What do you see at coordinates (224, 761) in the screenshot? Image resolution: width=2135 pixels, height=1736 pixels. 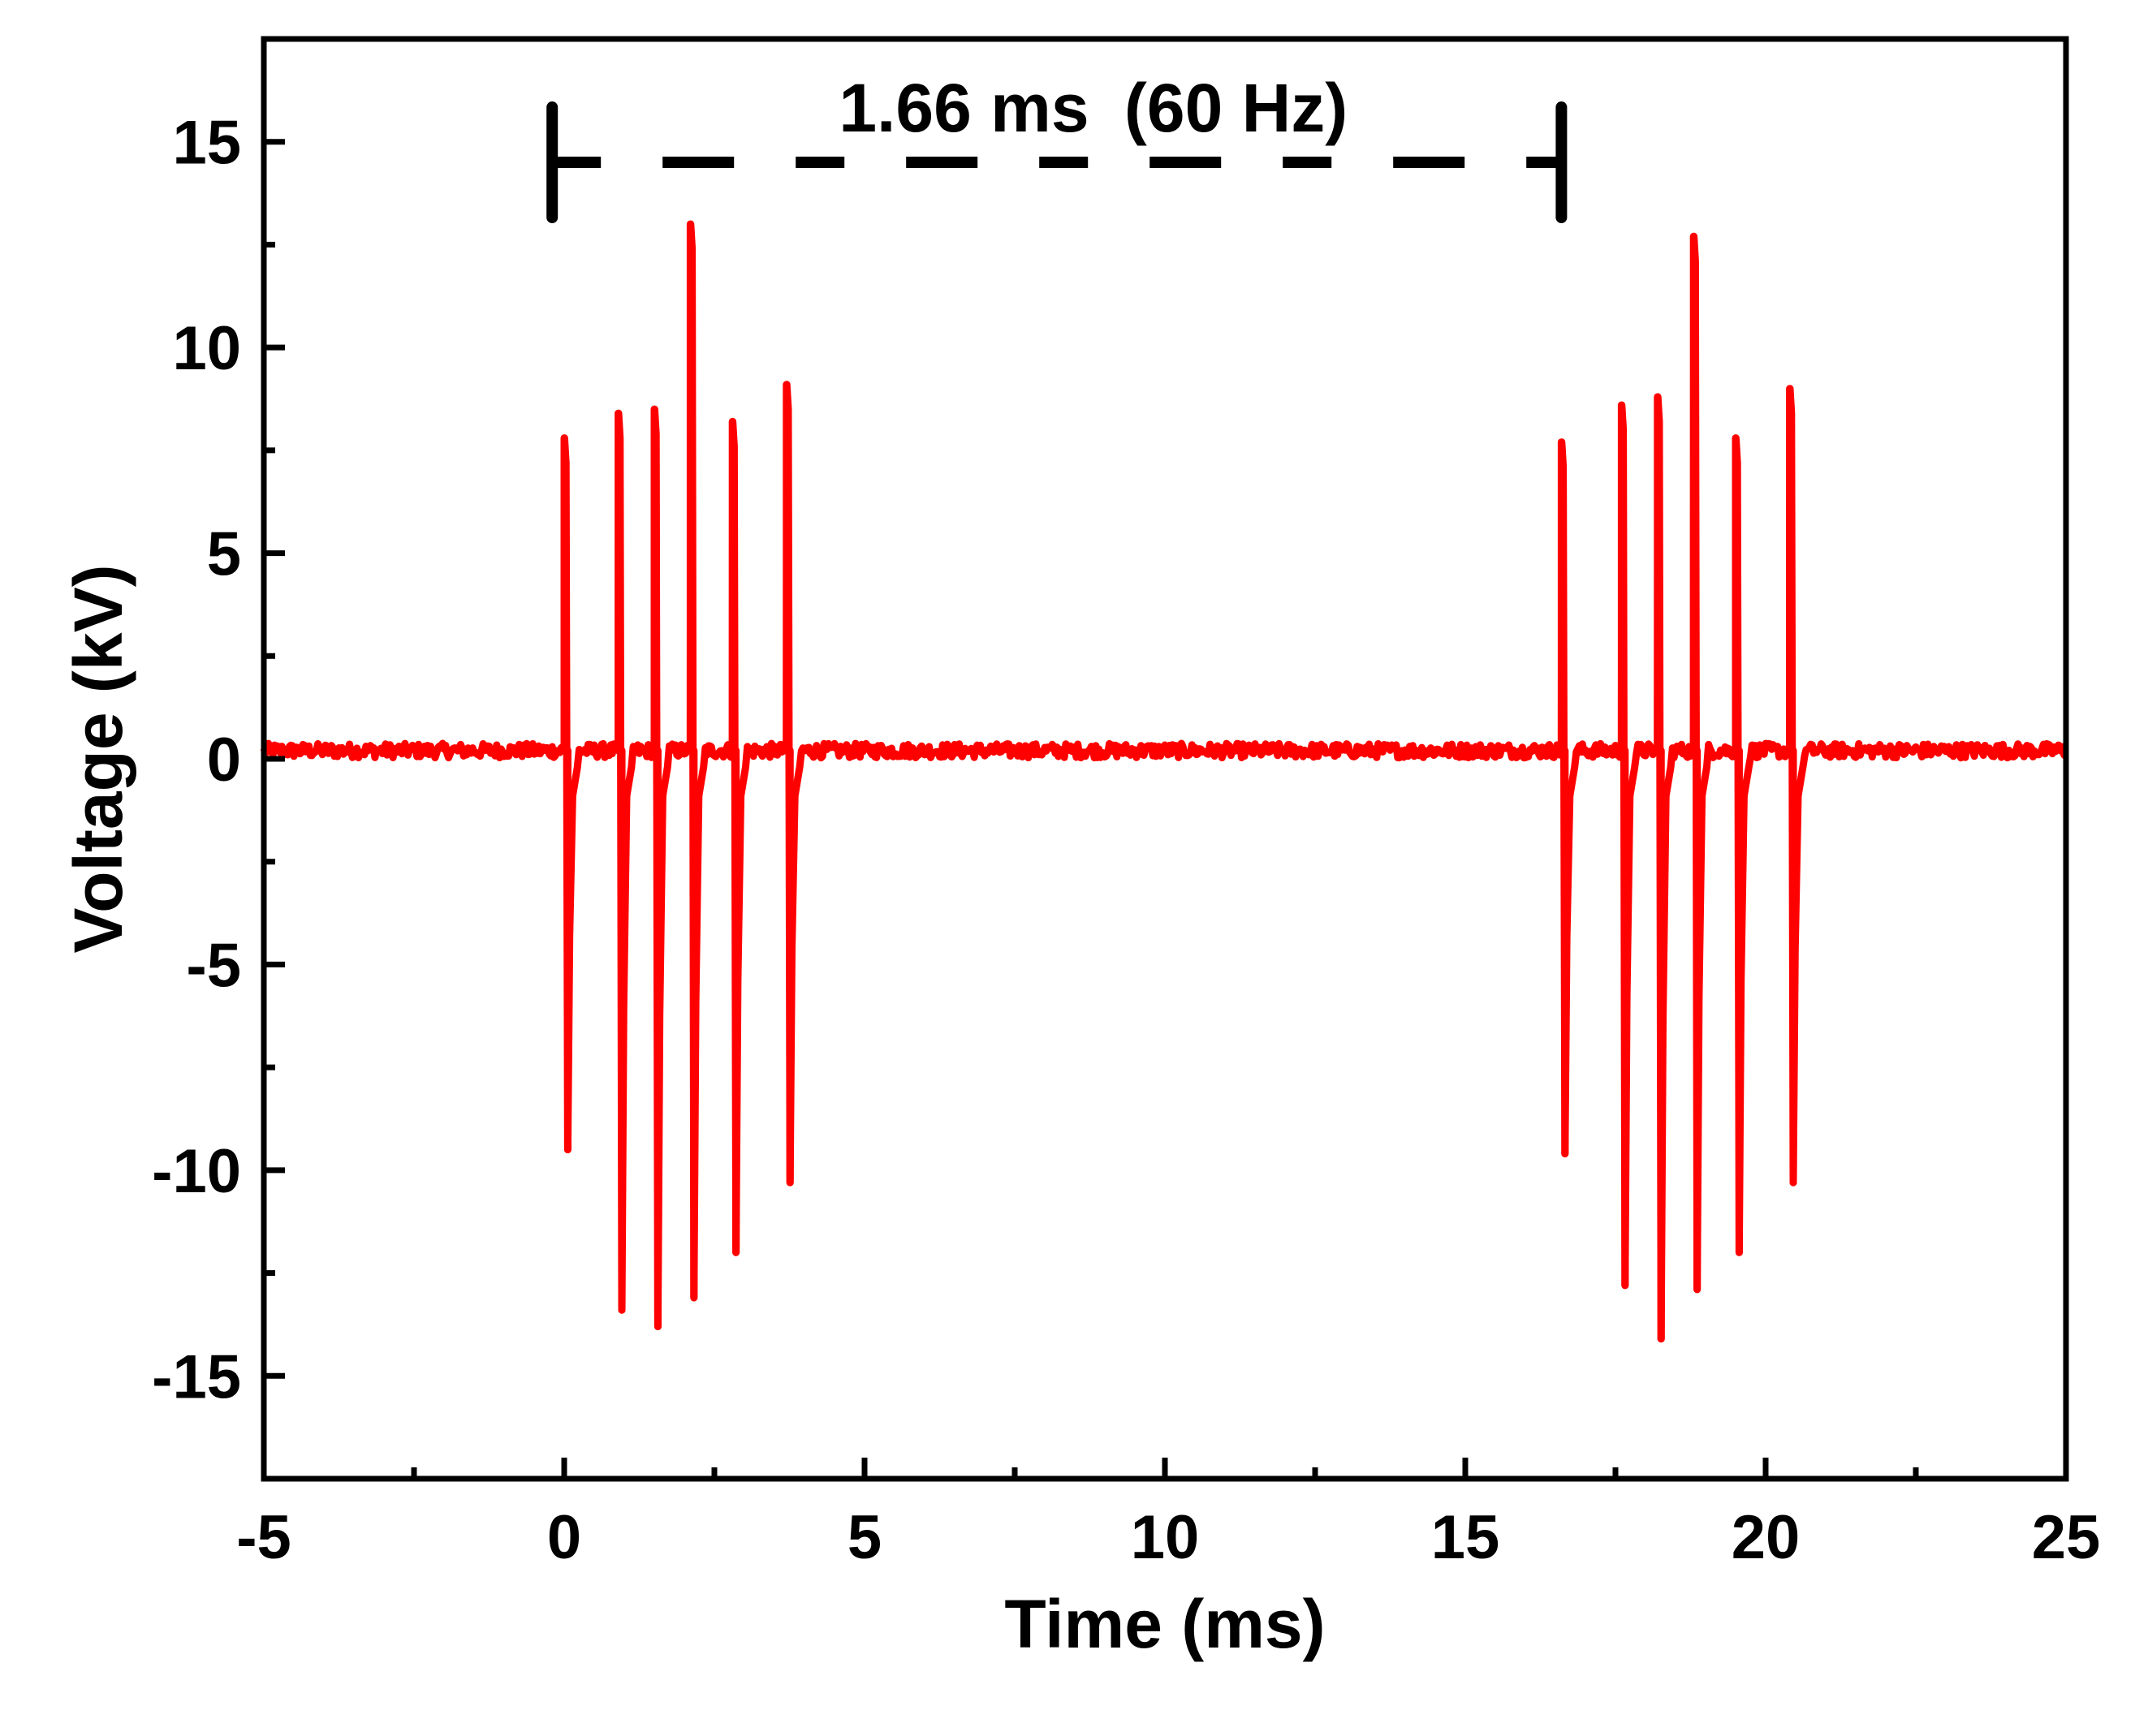 I see `y-tick-label: 0` at bounding box center [224, 761].